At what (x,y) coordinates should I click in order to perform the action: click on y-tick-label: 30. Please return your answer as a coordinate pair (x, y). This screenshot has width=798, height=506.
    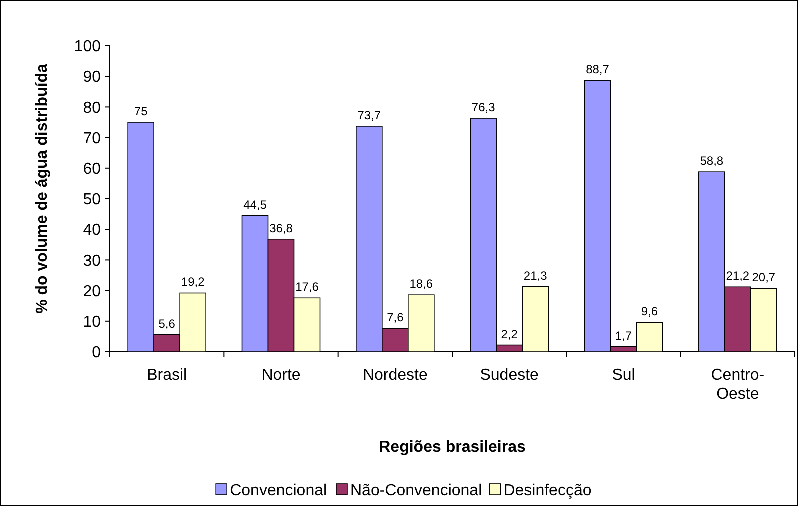
    Looking at the image, I should click on (92, 261).